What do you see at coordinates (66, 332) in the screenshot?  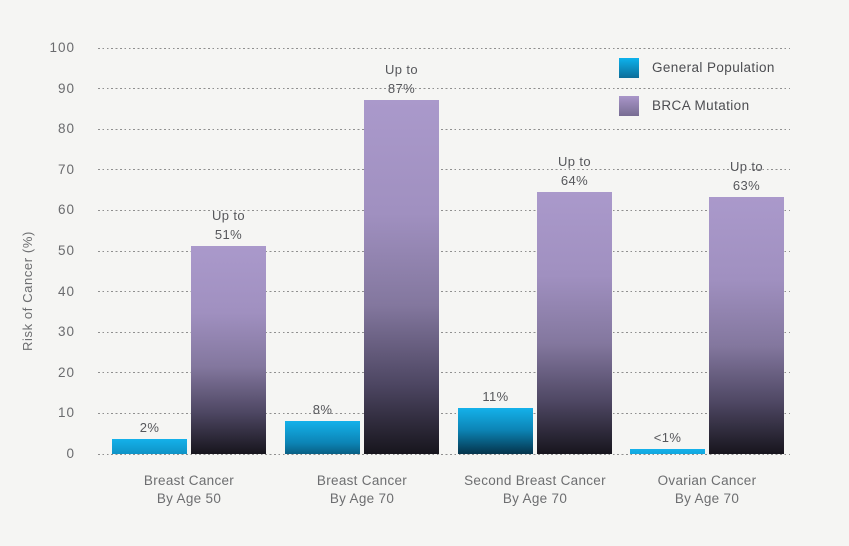 I see `y-tick-label: 30` at bounding box center [66, 332].